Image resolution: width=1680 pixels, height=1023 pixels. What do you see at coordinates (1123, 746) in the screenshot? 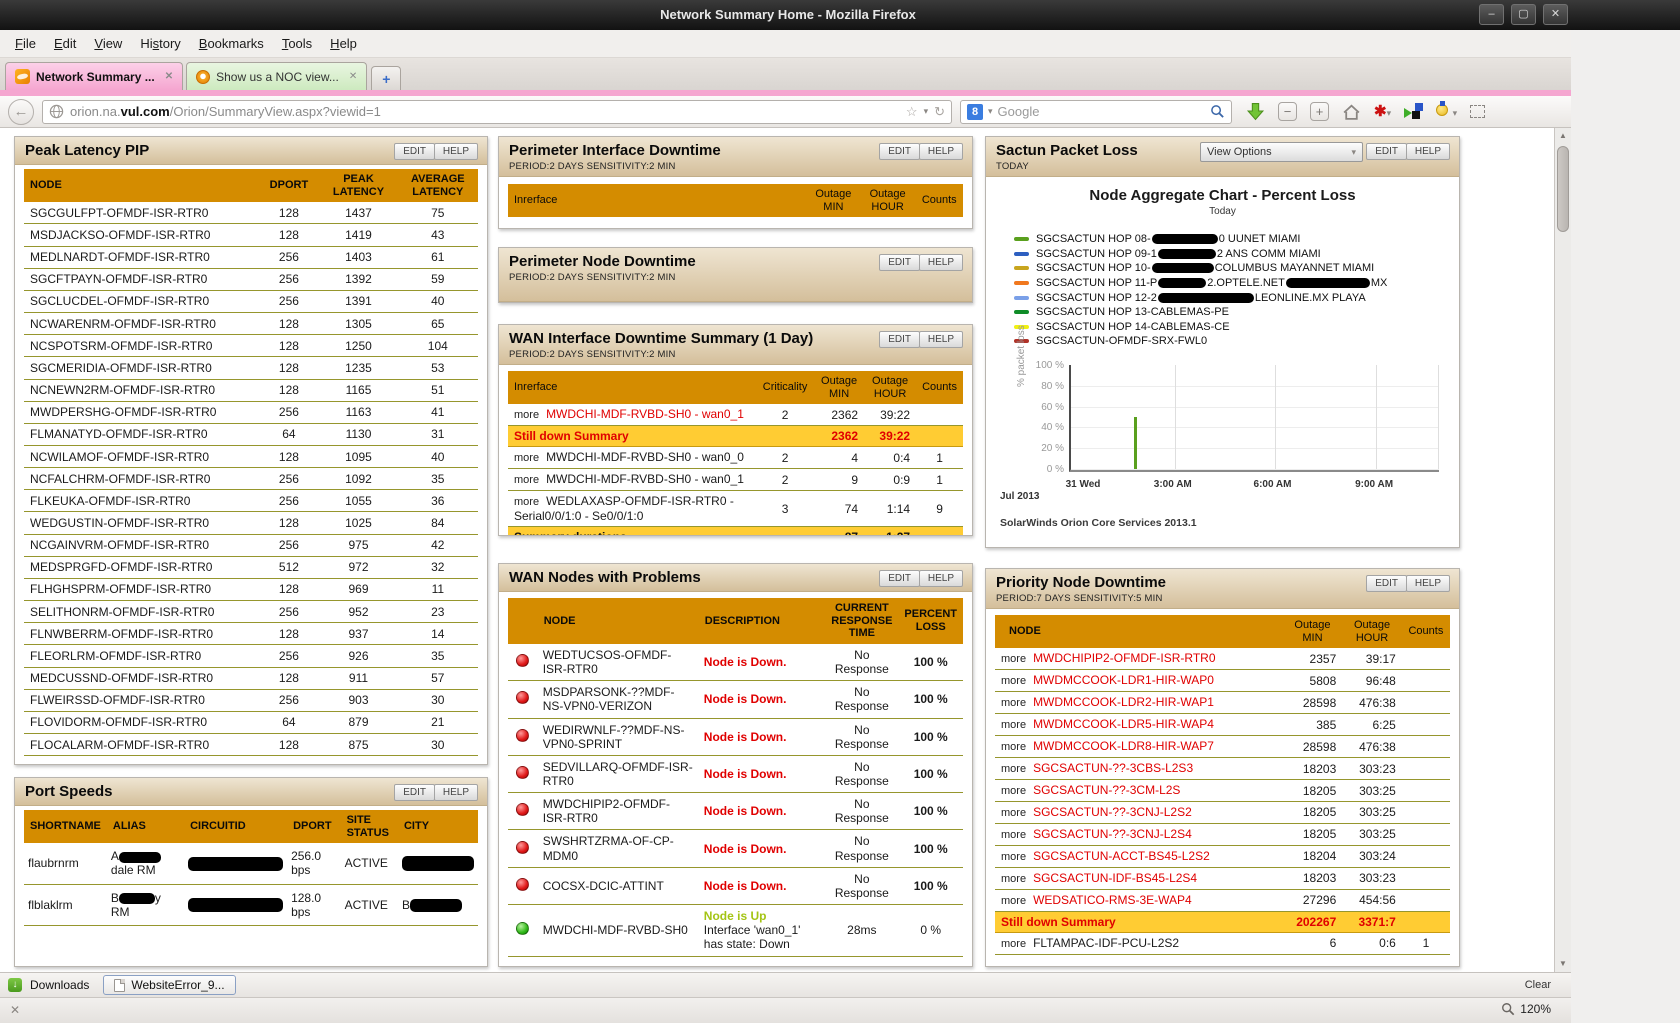
I see `node-link: MWDMCCOOK-LDR8-HIR-WAP7` at bounding box center [1123, 746].